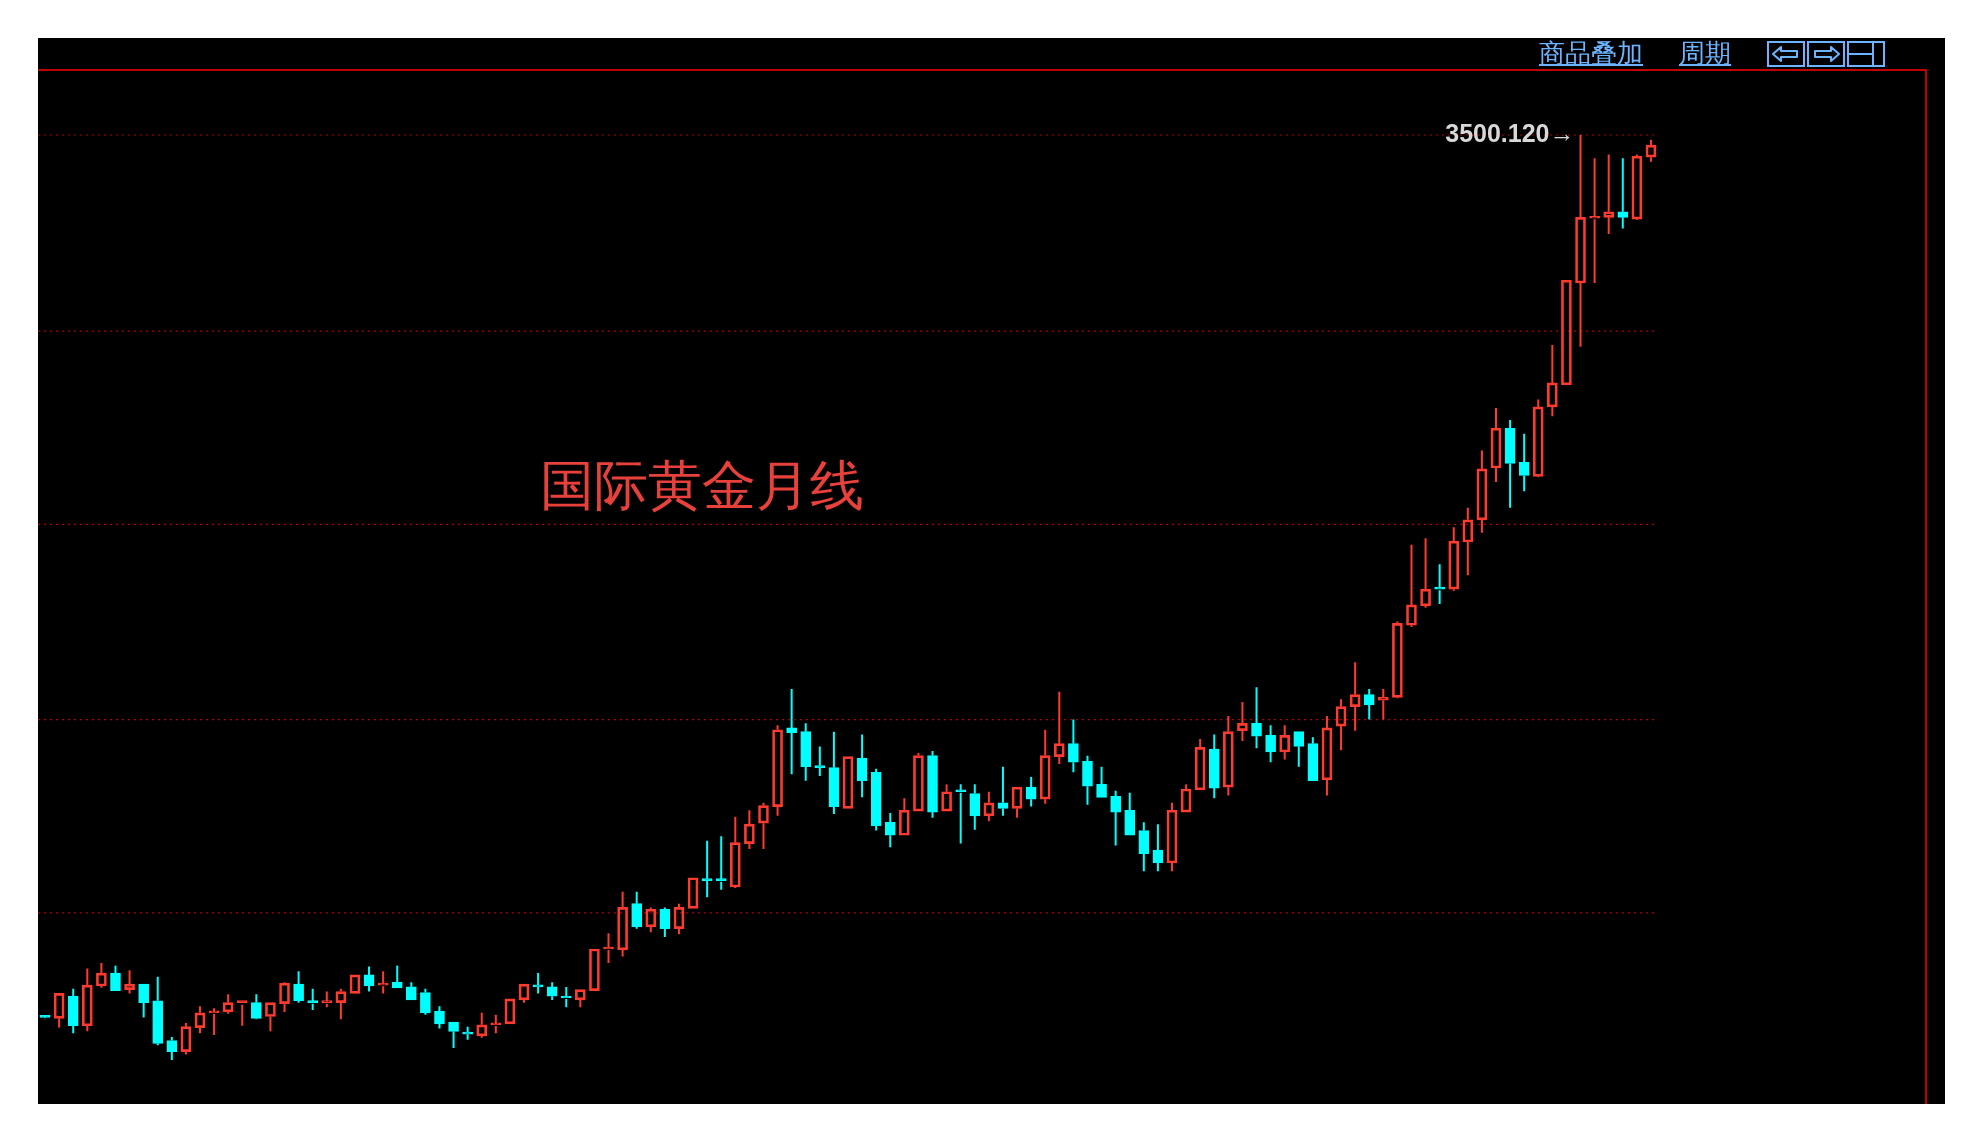  What do you see at coordinates (1705, 53) in the screenshot?
I see `text: 周期` at bounding box center [1705, 53].